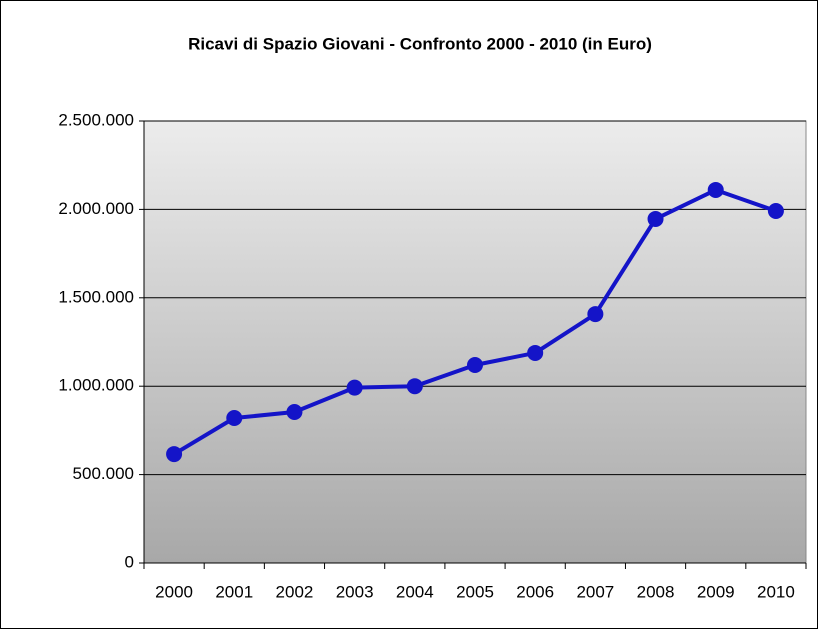  What do you see at coordinates (96, 119) in the screenshot?
I see `y-tick-label: 2.500.000` at bounding box center [96, 119].